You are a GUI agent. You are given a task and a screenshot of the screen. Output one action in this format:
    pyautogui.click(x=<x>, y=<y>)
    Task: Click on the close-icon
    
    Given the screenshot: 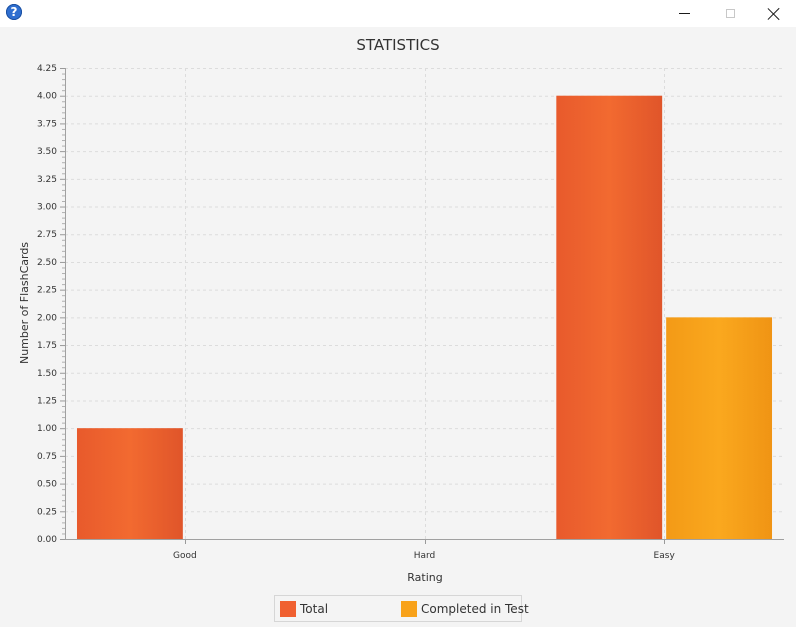 What is the action you would take?
    pyautogui.click(x=774, y=14)
    